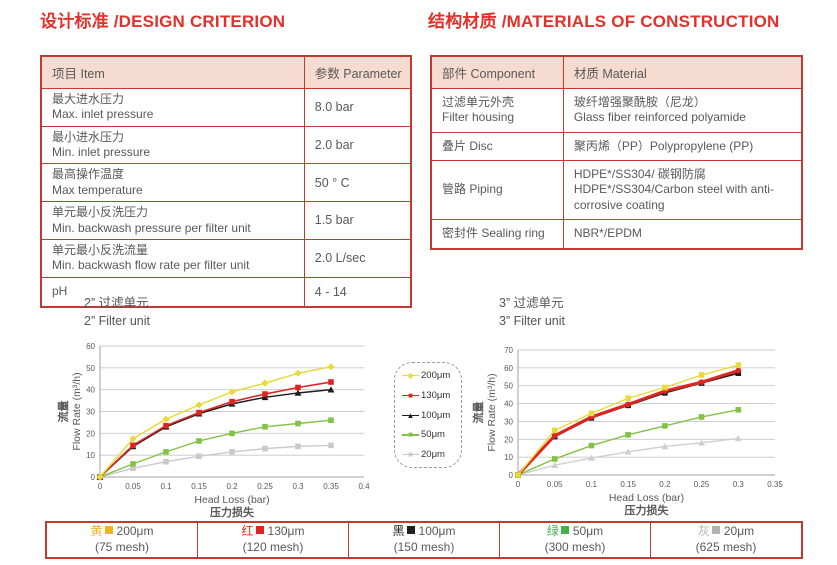 The image size is (837, 565). Describe the element at coordinates (436, 375) in the screenshot. I see `legend-label: 200μm` at that location.